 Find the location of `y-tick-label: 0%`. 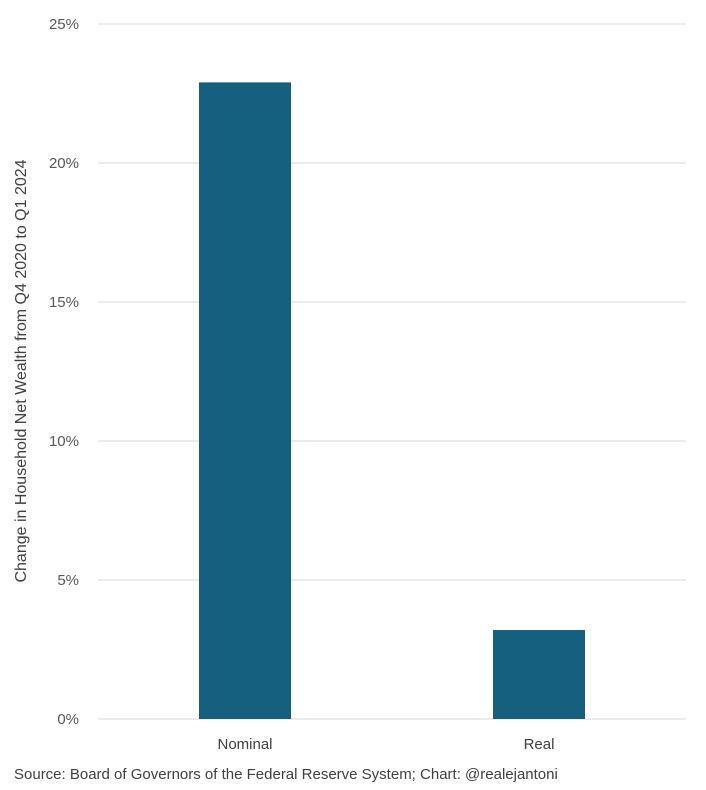

y-tick-label: 0% is located at coordinates (68, 719).